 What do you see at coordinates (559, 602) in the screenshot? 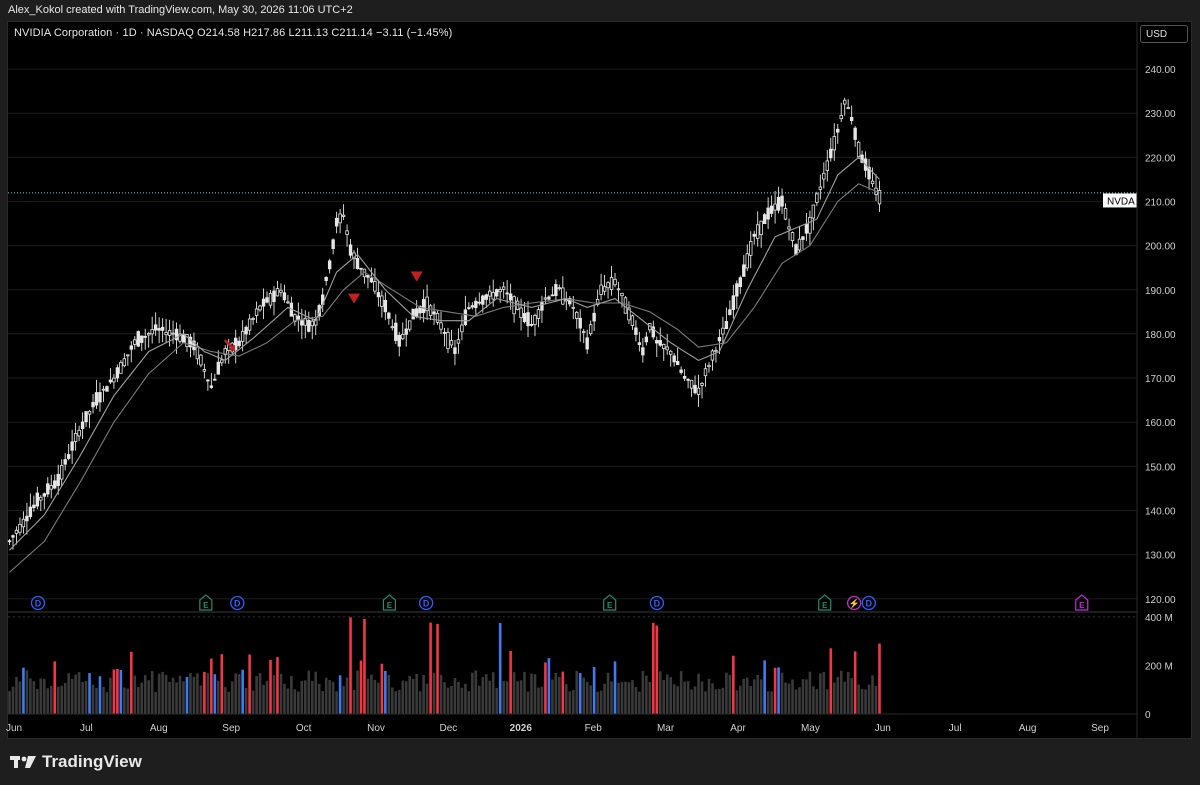
I see `event-markers: D E D E D E D E ⚡ D E` at bounding box center [559, 602].